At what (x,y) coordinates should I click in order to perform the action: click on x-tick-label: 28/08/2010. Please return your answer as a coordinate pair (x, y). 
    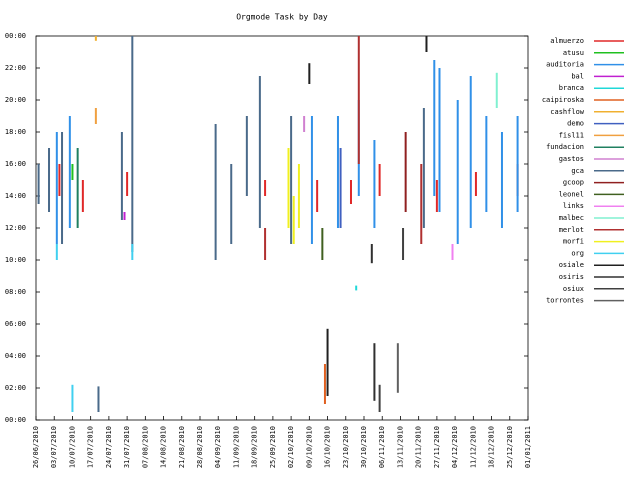
    Looking at the image, I should click on (200, 447).